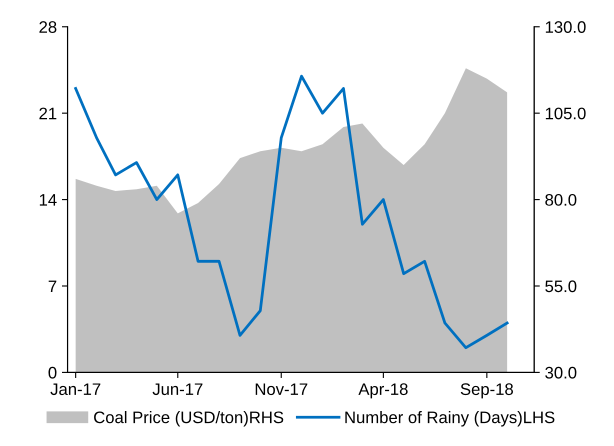  Describe the element at coordinates (486, 390) in the screenshot. I see `x-tick-label: Sep-18` at that location.